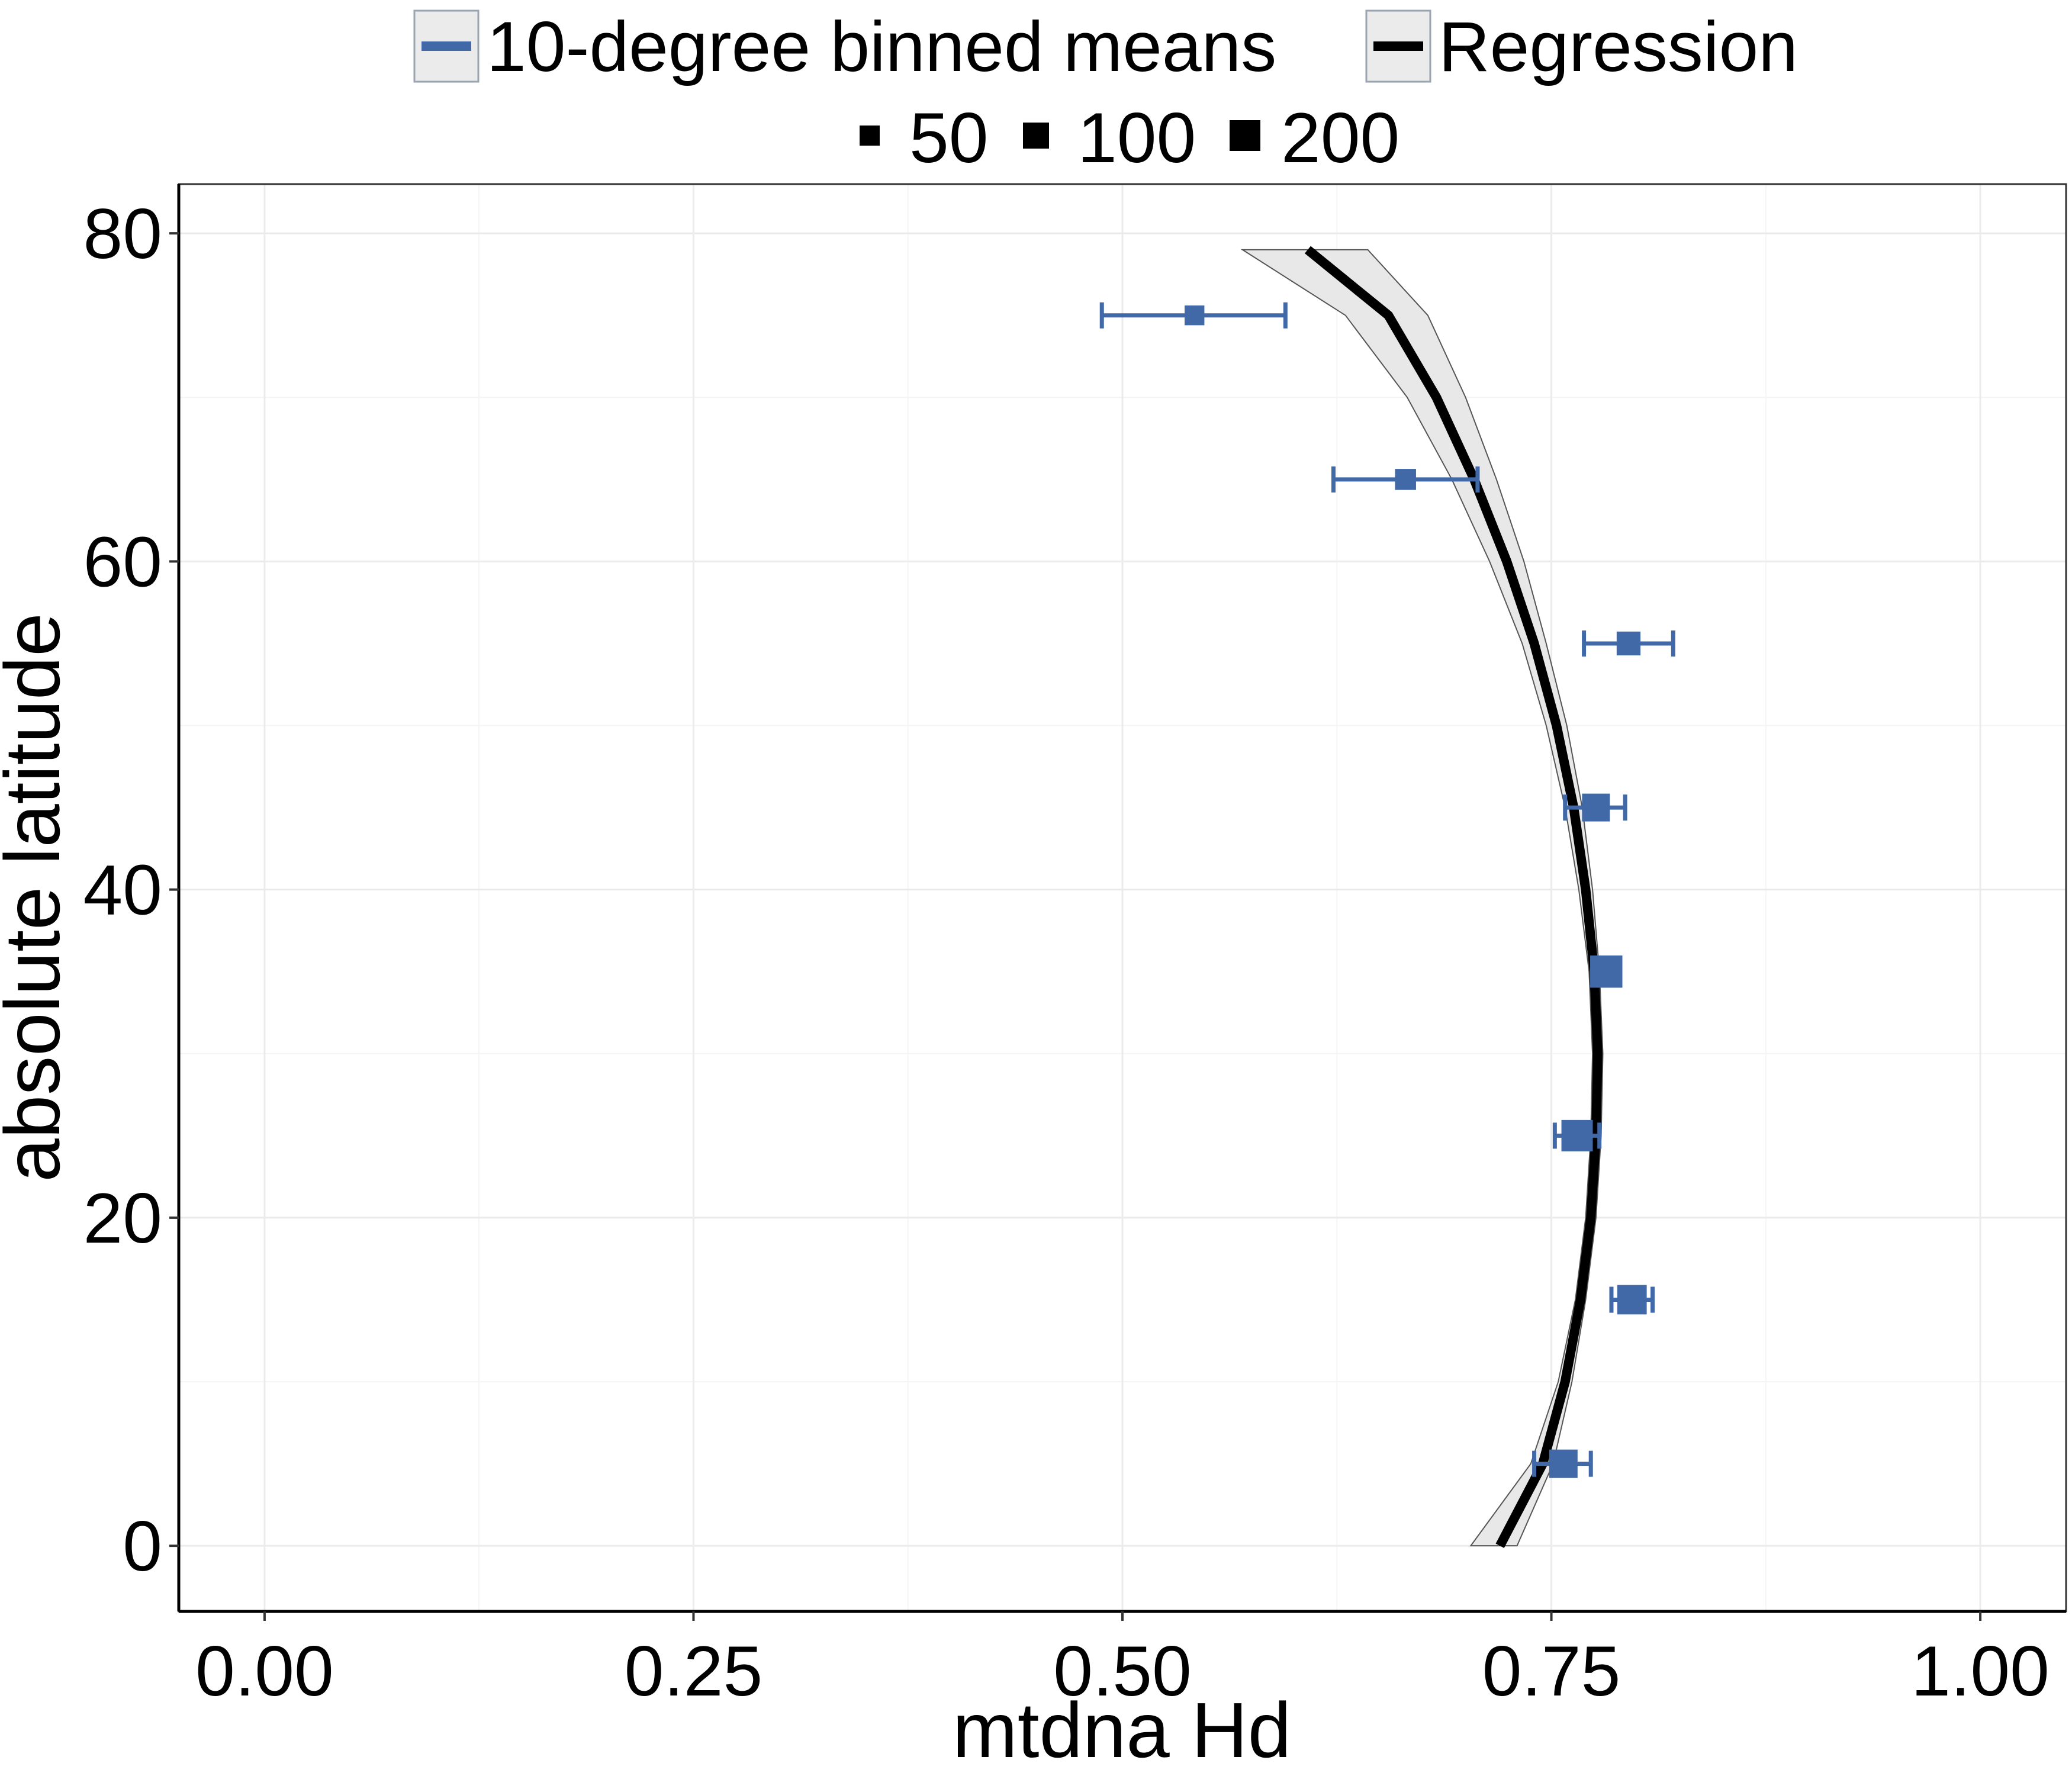 The height and width of the screenshot is (1776, 2072). I want to click on y-axis-title: absolute latitude, so click(38, 897).